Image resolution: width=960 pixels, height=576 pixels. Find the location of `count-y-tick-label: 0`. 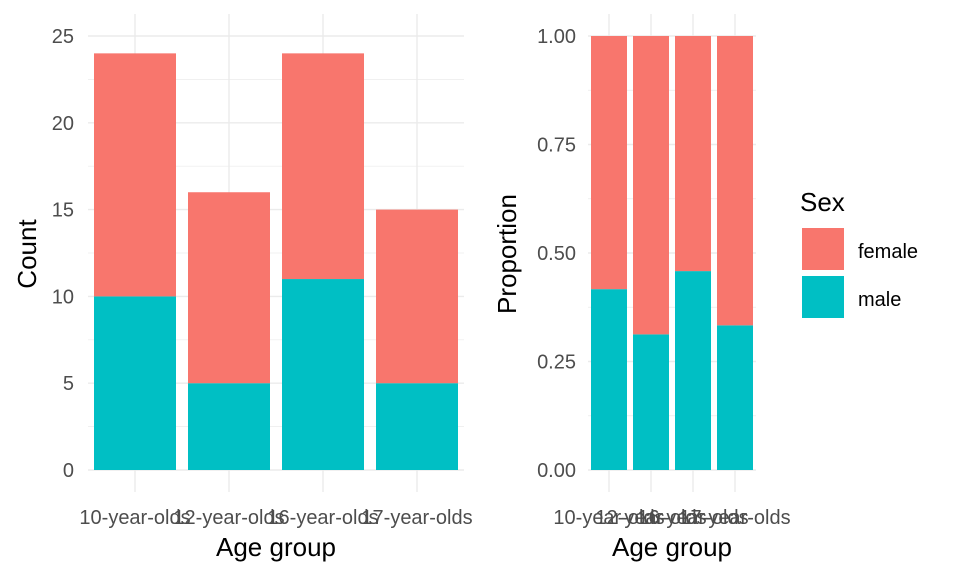

count-y-tick-label: 0 is located at coordinates (68, 471).